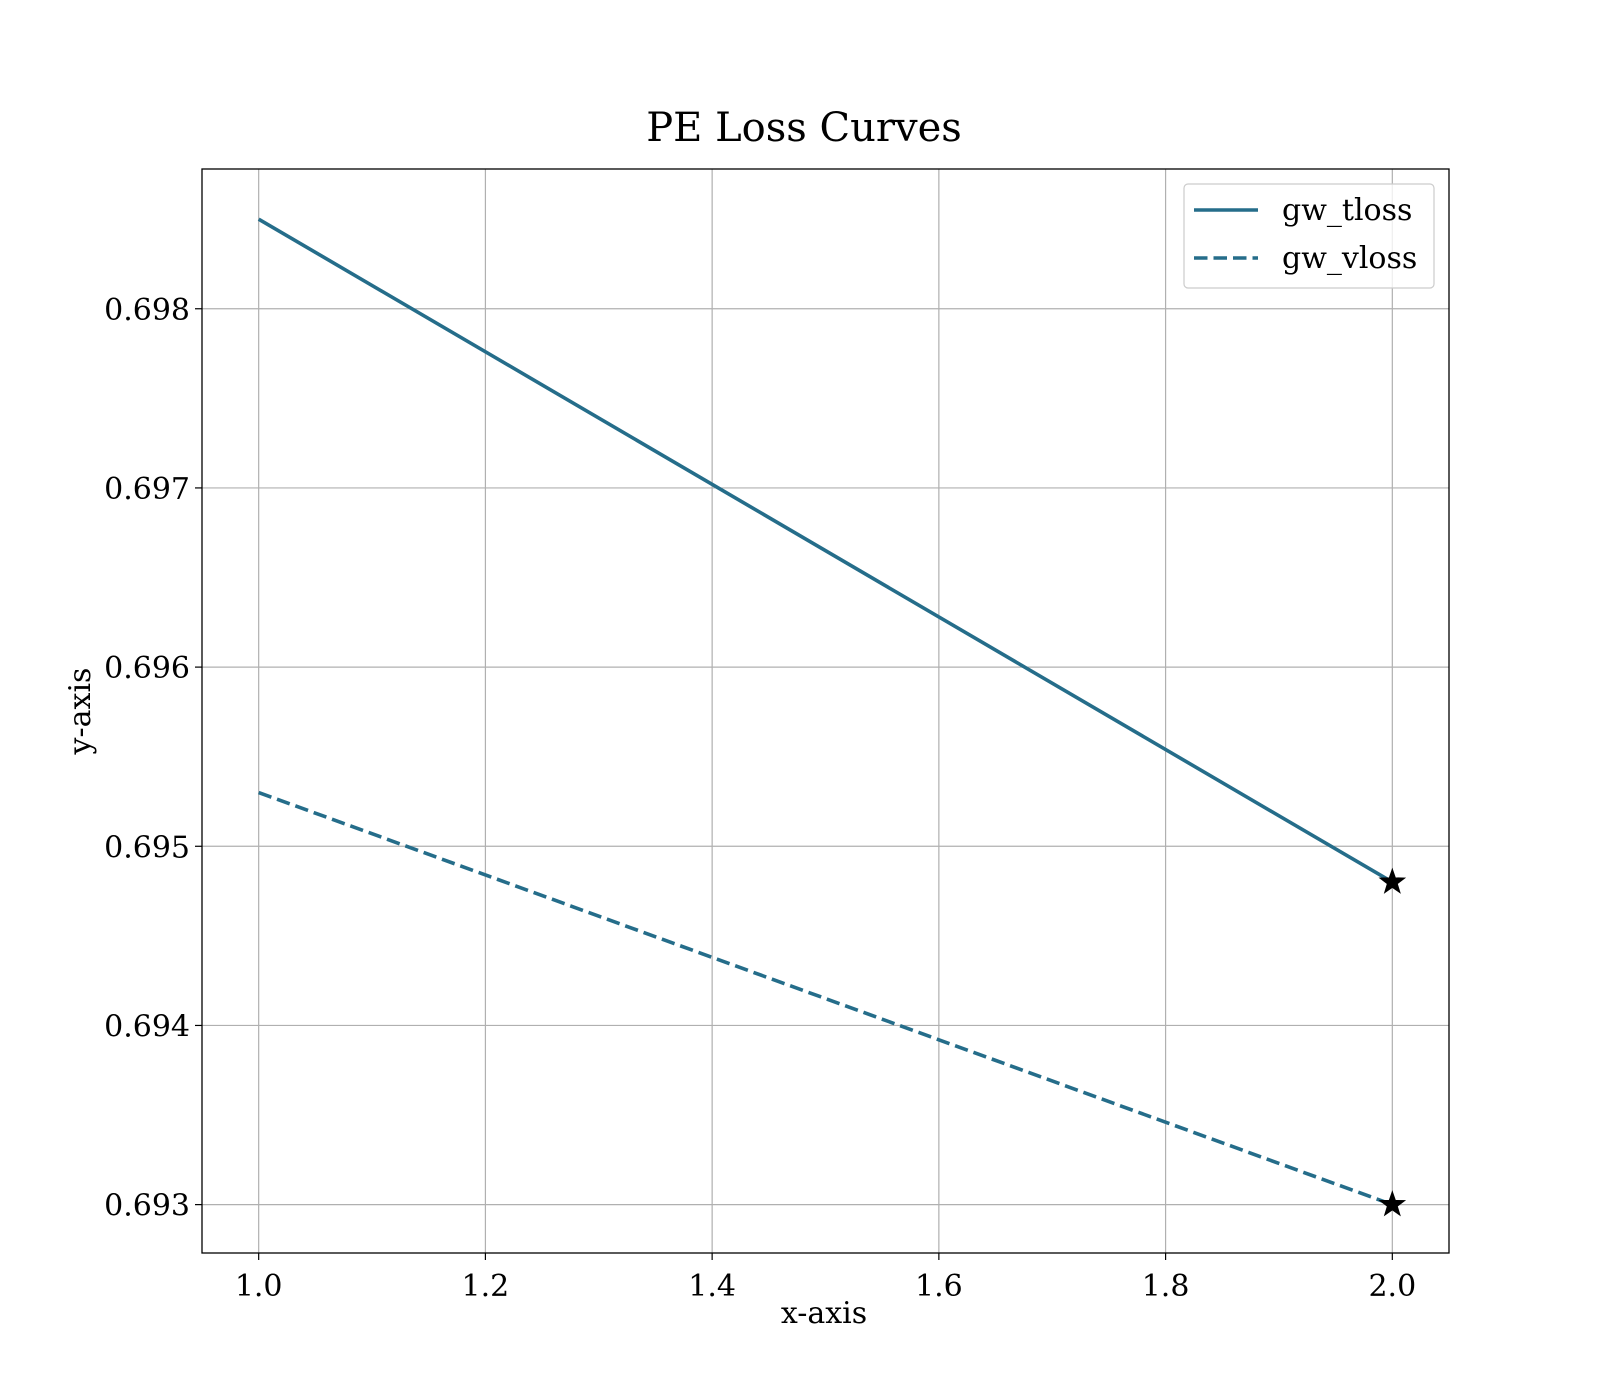  What do you see at coordinates (1309, 236) in the screenshot?
I see `legend: gw_tloss gw_vloss` at bounding box center [1309, 236].